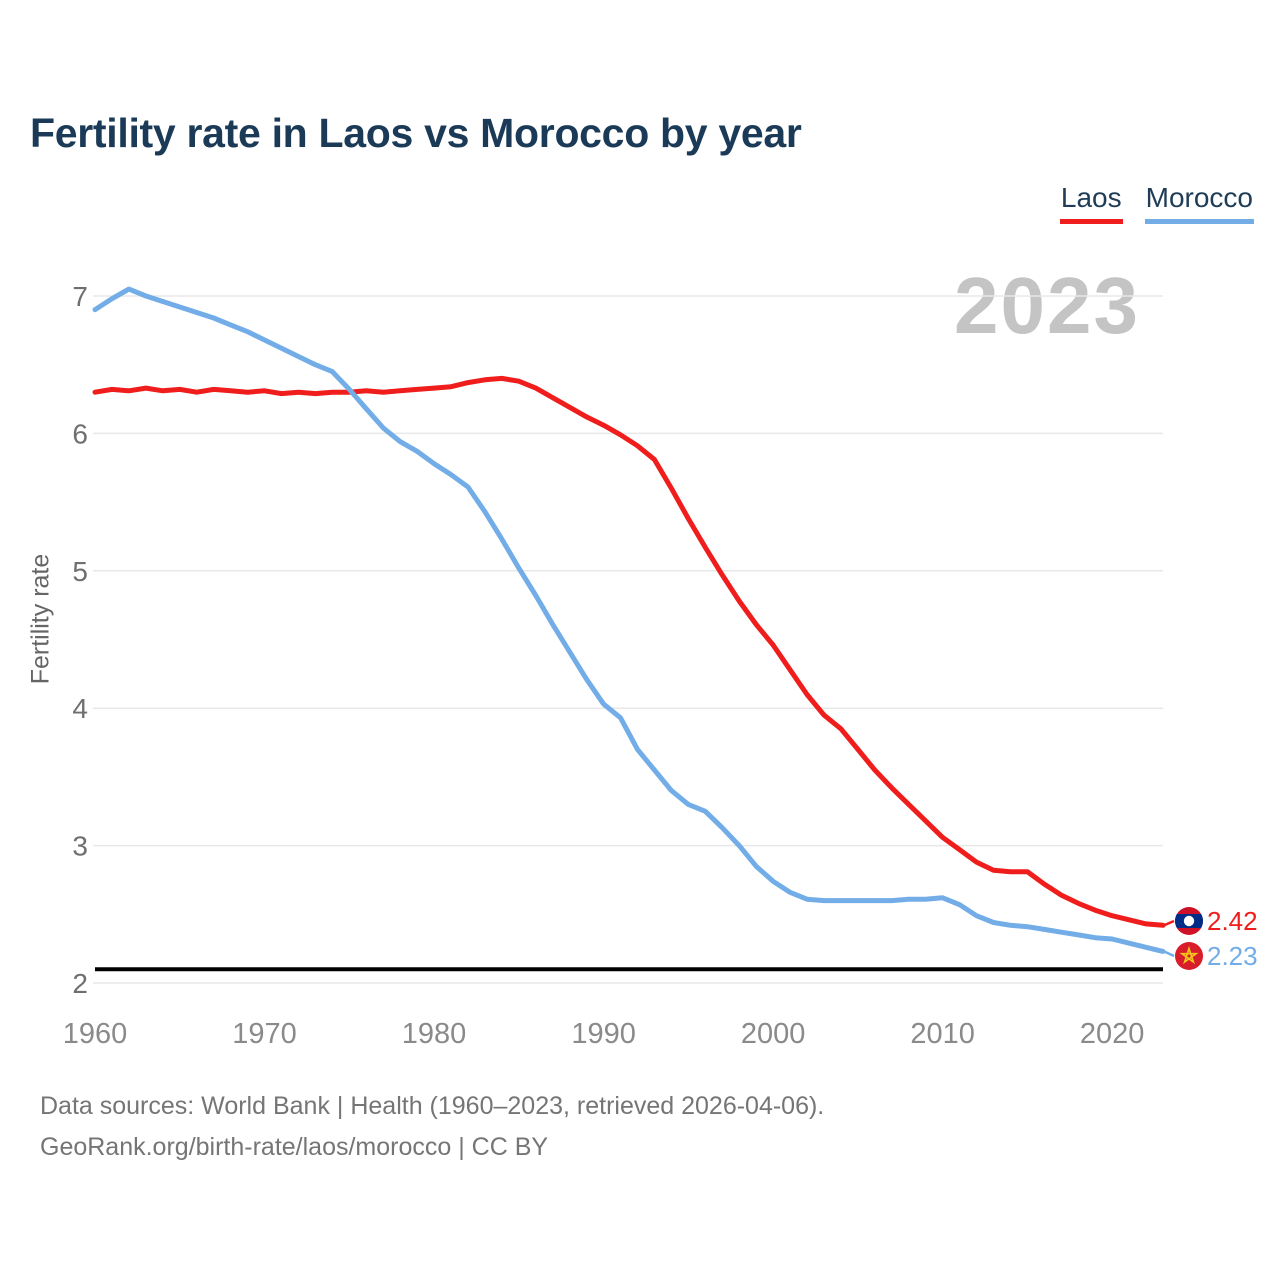  What do you see at coordinates (1232, 921) in the screenshot?
I see `laos-end-value: 2.42` at bounding box center [1232, 921].